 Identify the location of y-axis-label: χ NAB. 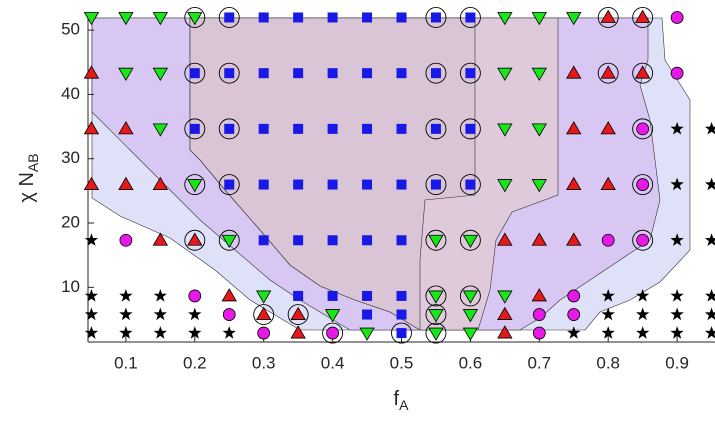
(28, 177).